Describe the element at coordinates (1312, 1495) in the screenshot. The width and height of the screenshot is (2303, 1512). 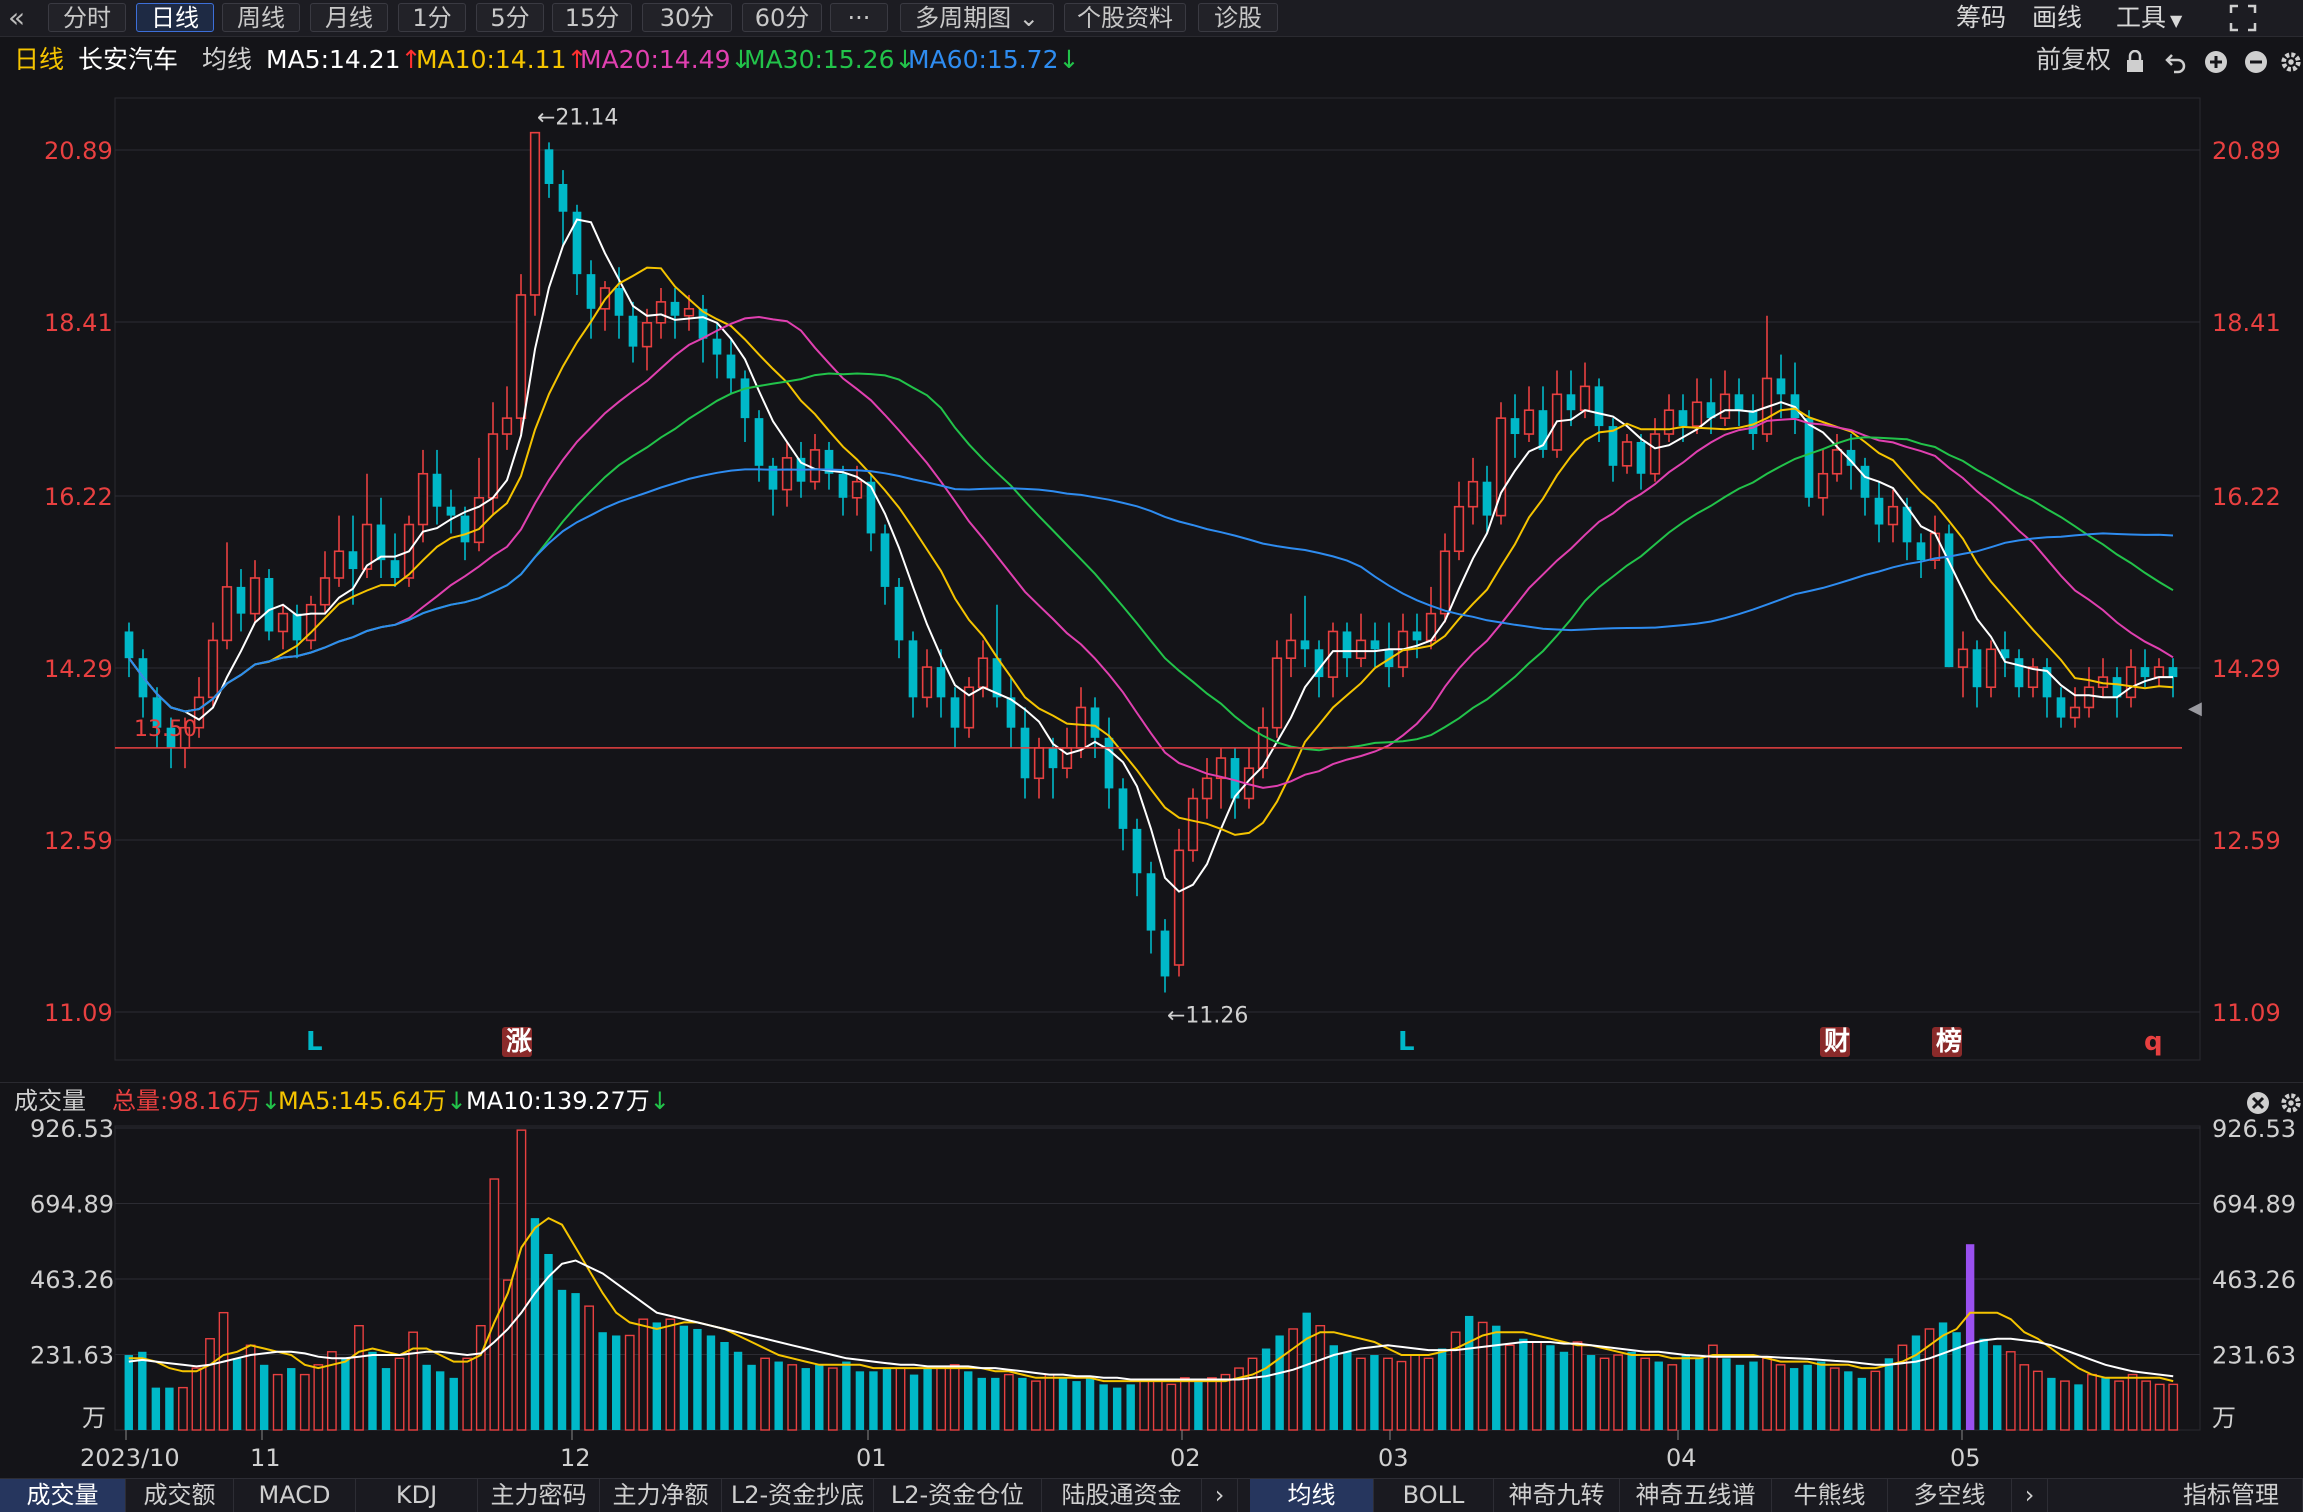
I see `overlay-tab-0: 均线` at that location.